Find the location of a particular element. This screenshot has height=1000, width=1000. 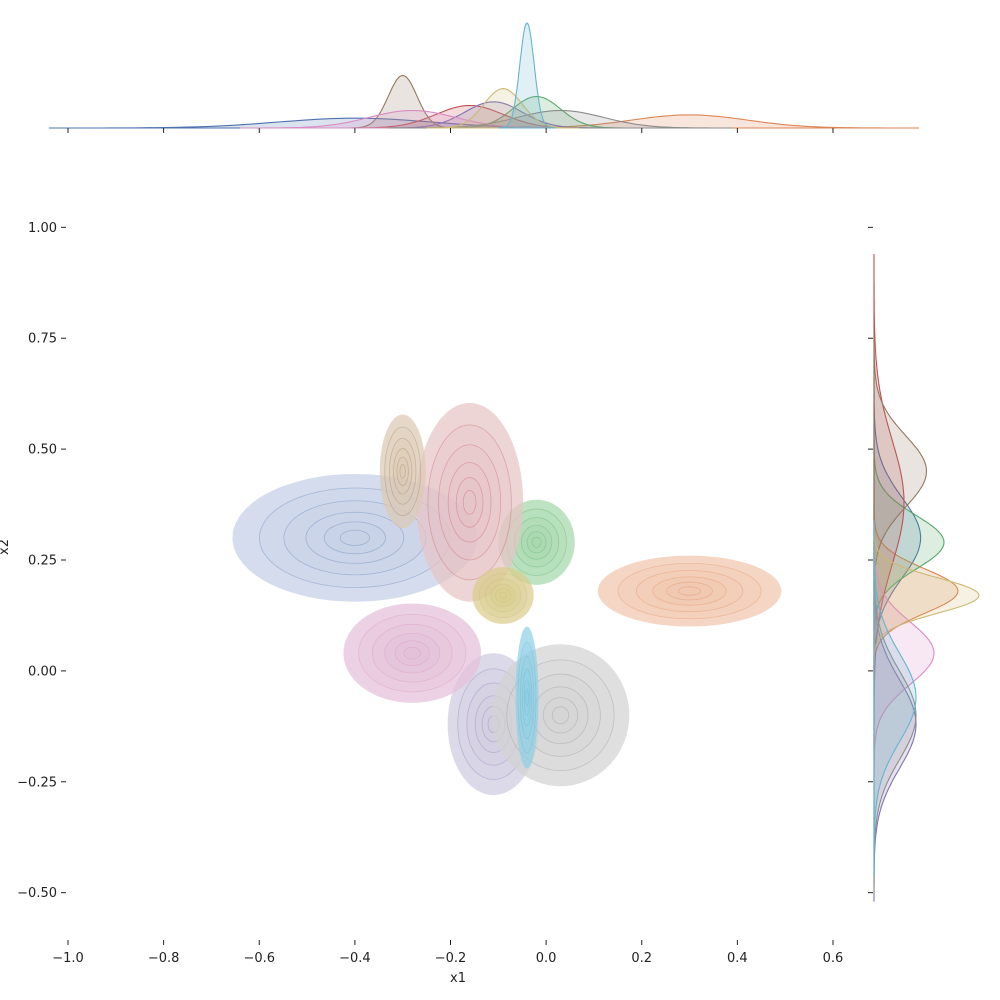

x-tick-label: 0.0 is located at coordinates (546, 958).